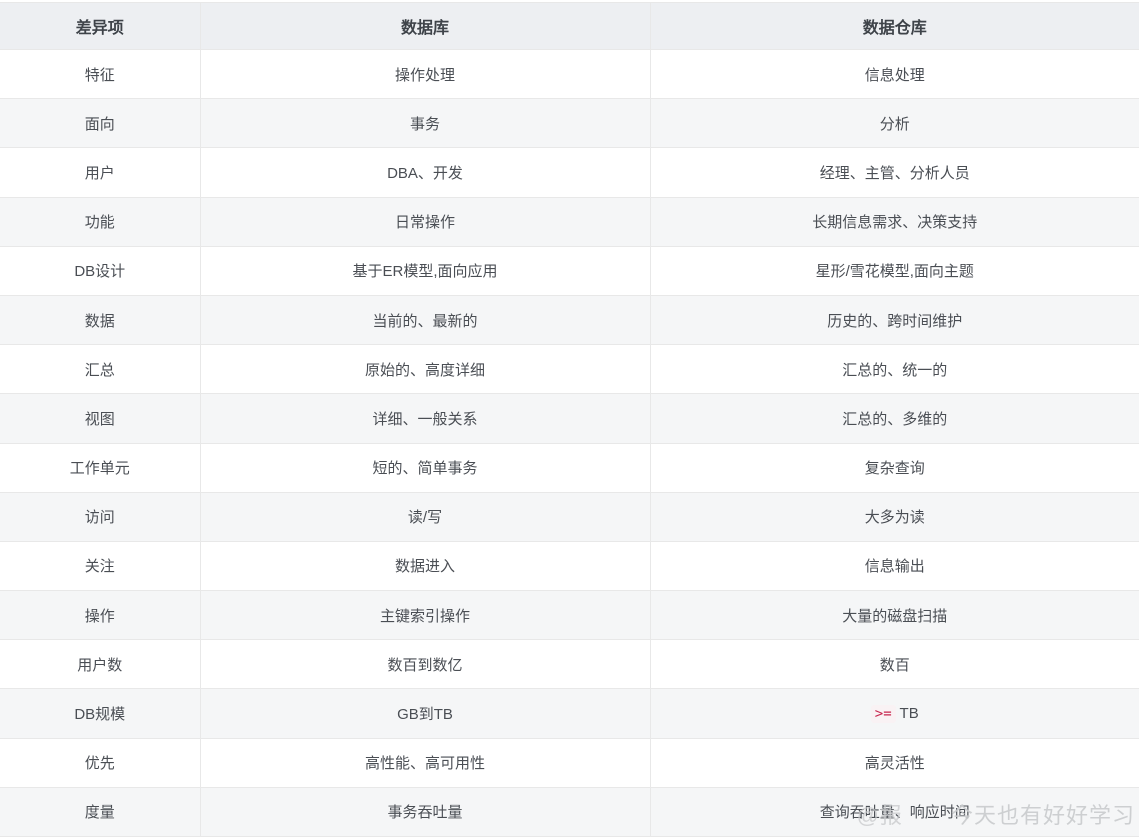 The height and width of the screenshot is (837, 1139). I want to click on table-row: 数据 当前的、最新的 历史的、跨时间维护, so click(569, 320).